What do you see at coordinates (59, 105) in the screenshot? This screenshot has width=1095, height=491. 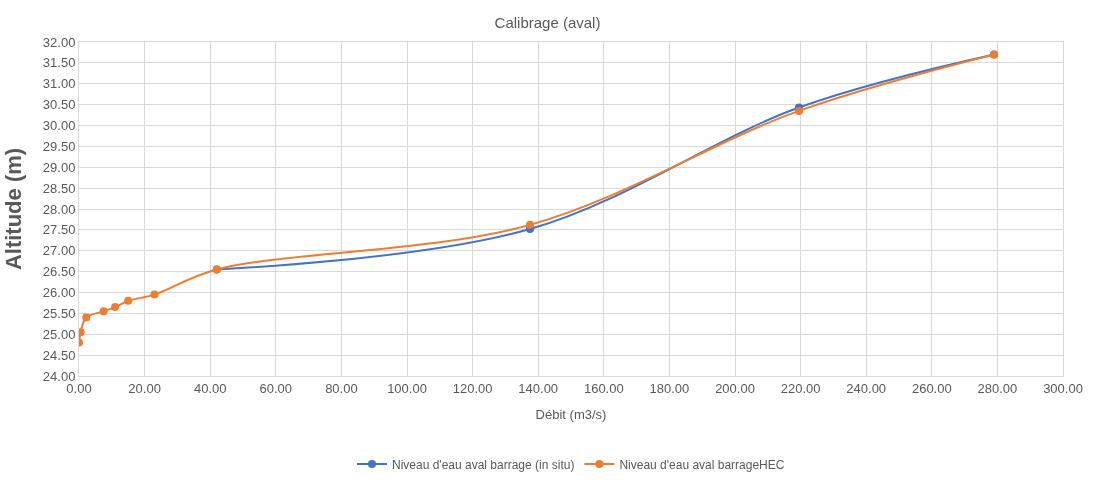 I see `y-tick-label: 30.50` at bounding box center [59, 105].